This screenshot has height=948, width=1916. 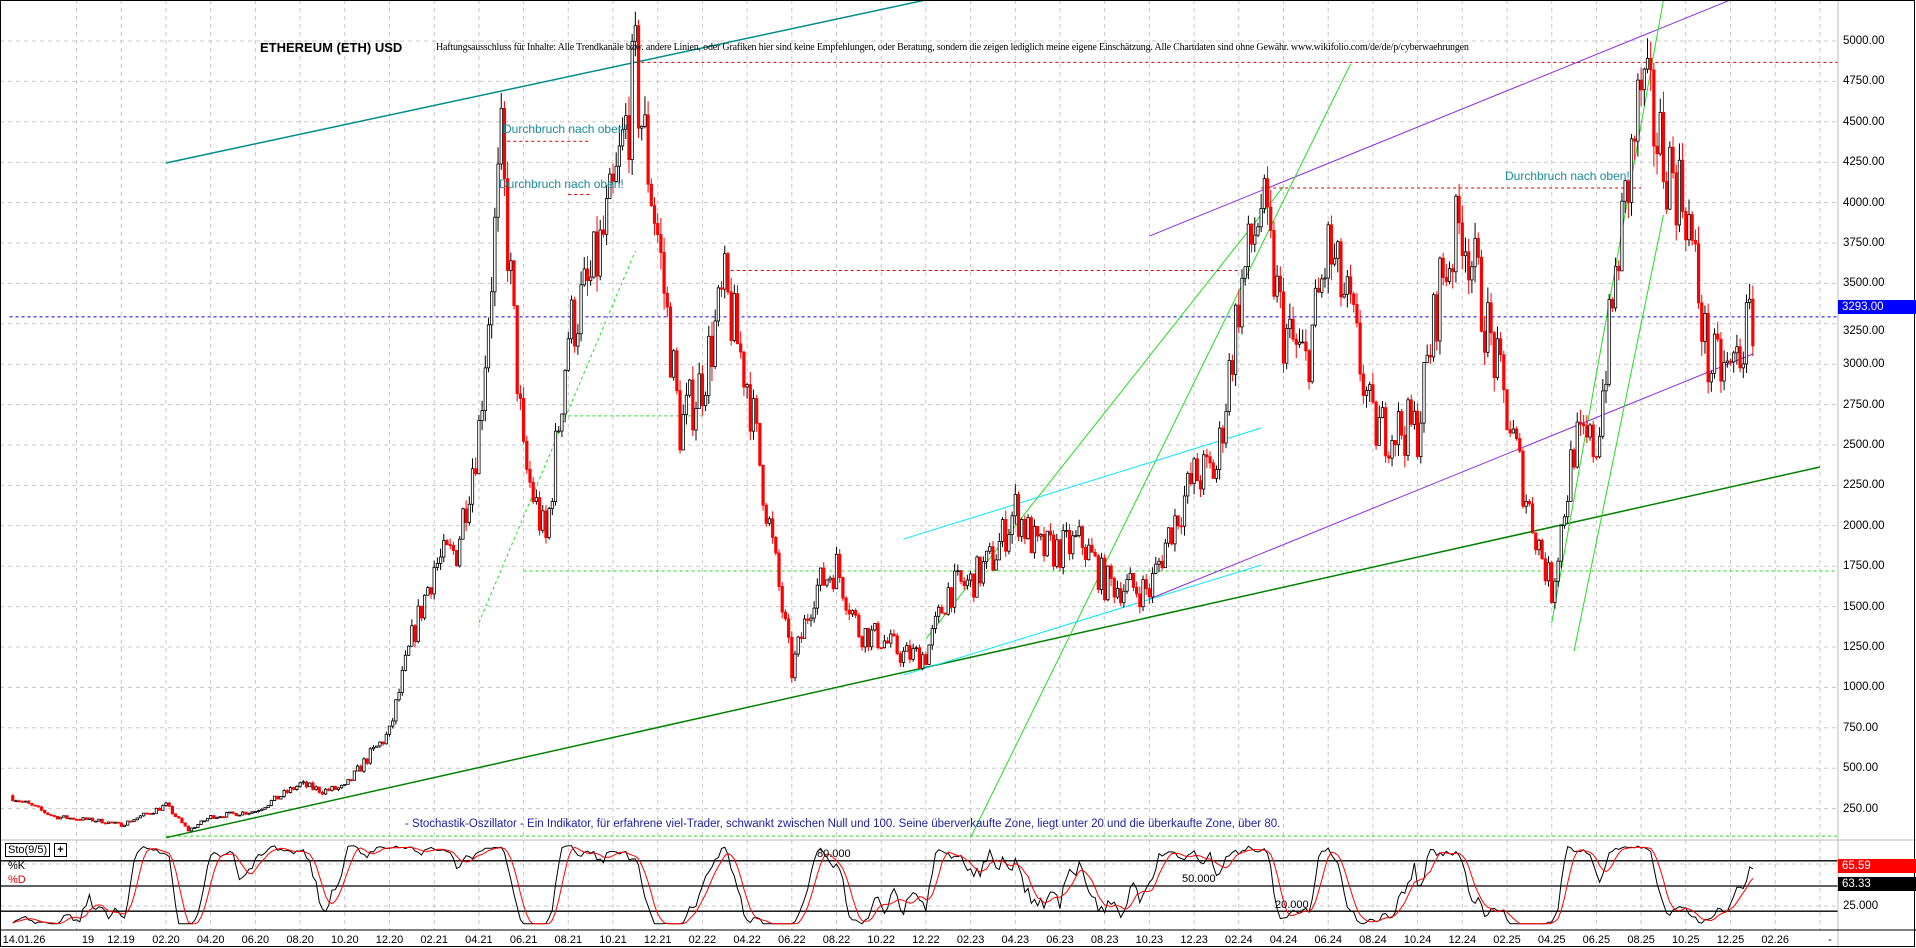 I want to click on level-50-label: 50.000, so click(x=1199, y=879).